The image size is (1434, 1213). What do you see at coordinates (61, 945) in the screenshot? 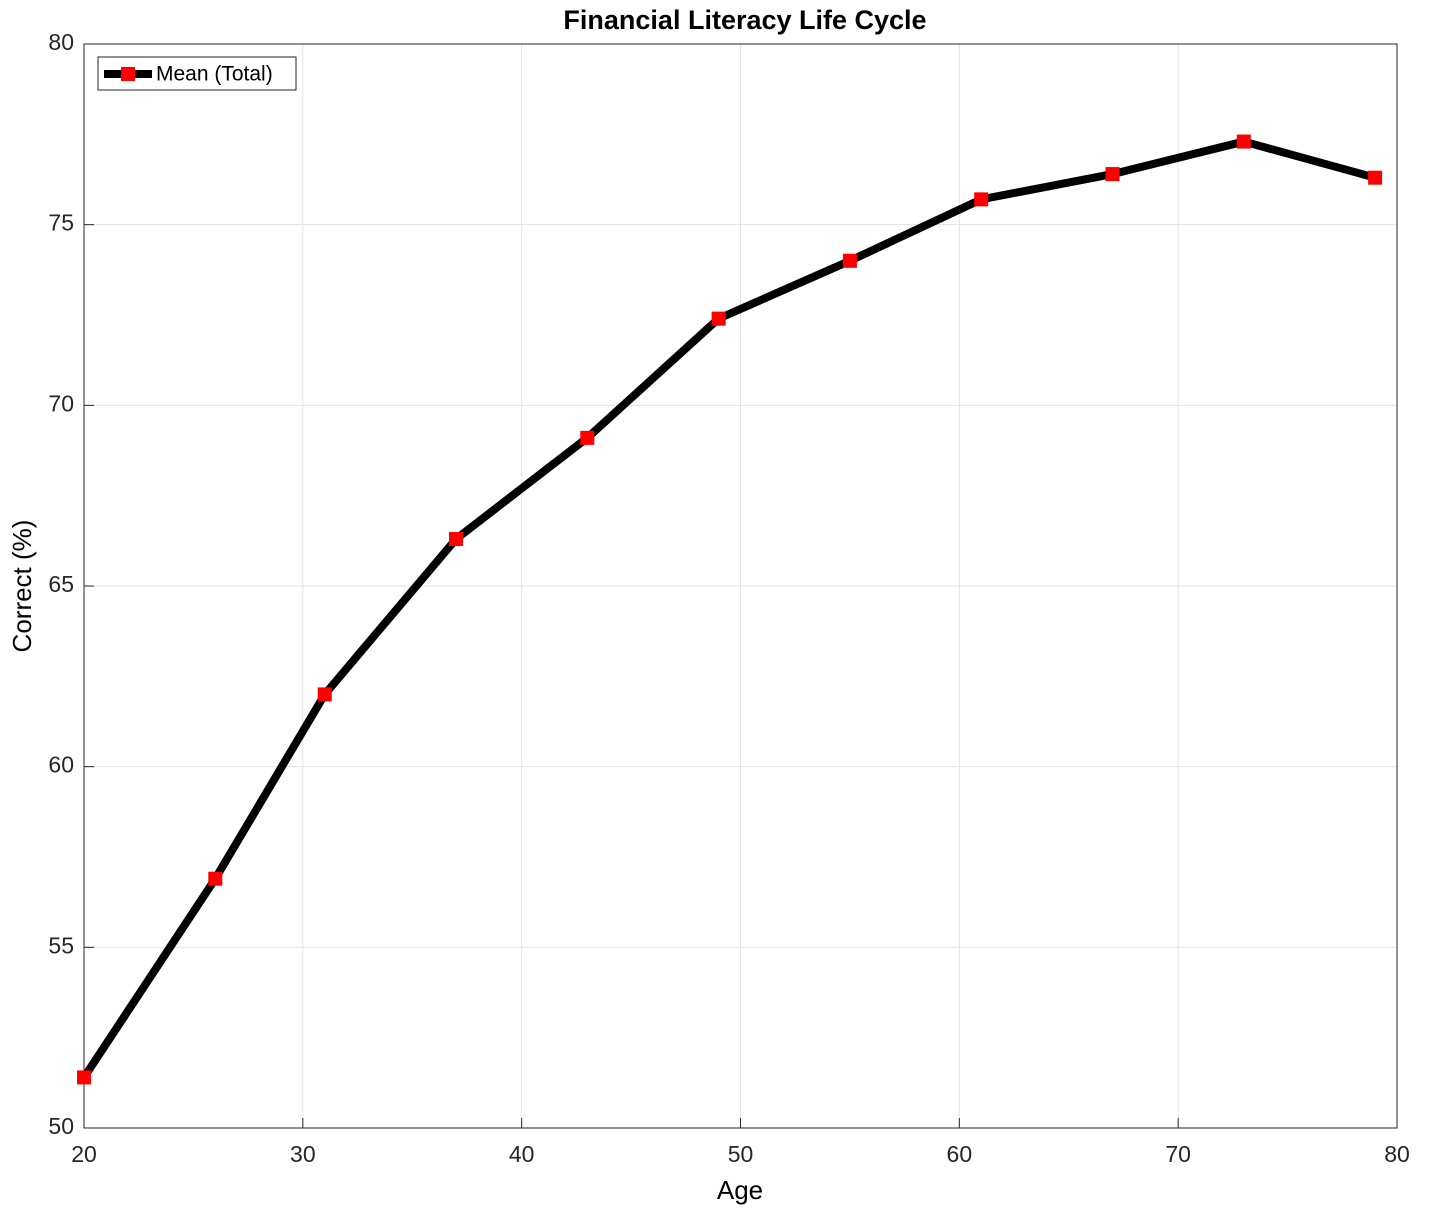
I see `y-tick-label: 55` at bounding box center [61, 945].